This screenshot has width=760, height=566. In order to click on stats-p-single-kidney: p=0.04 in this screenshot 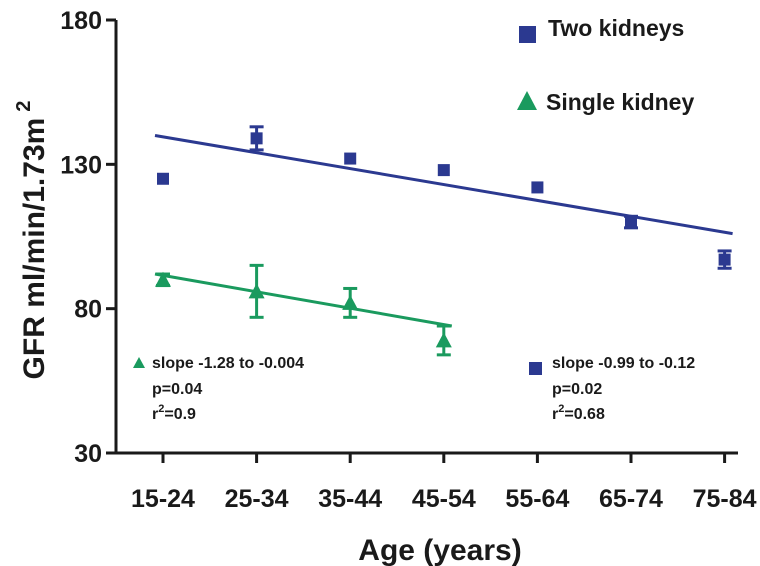, I will do `click(177, 389)`.